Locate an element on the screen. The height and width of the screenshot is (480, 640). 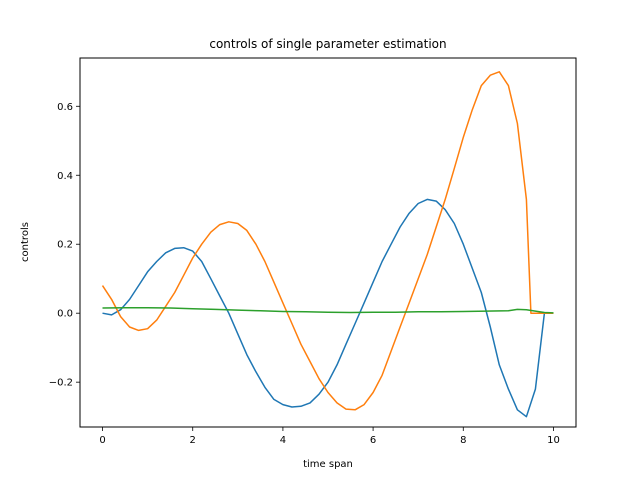
y-tick-label: −0.2 is located at coordinates (61, 383).